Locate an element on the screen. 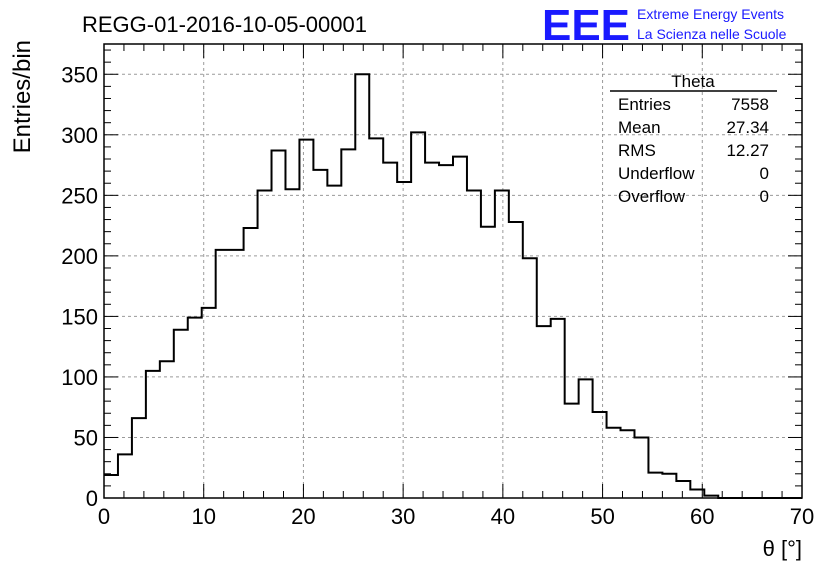 Image resolution: width=836 pixels, height=572 pixels. stats-title: Theta is located at coordinates (693, 81).